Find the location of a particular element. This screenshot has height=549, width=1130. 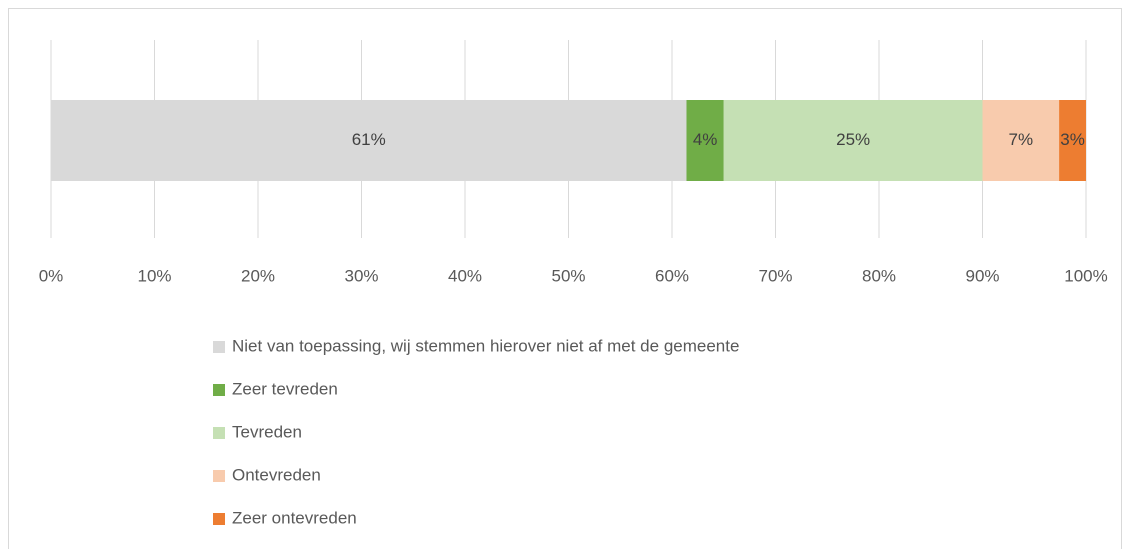

data-label: 4% is located at coordinates (705, 139).